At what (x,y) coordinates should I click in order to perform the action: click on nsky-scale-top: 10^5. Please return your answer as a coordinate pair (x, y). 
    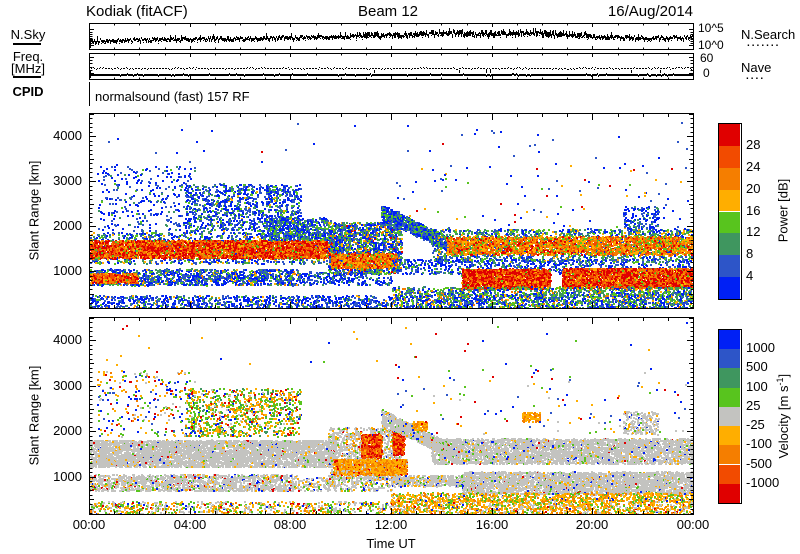
    Looking at the image, I should click on (711, 28).